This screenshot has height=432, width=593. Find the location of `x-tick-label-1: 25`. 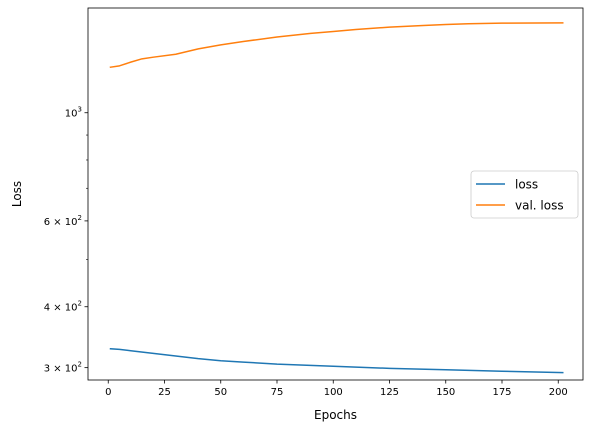

x-tick-label-1: 25 is located at coordinates (164, 392).